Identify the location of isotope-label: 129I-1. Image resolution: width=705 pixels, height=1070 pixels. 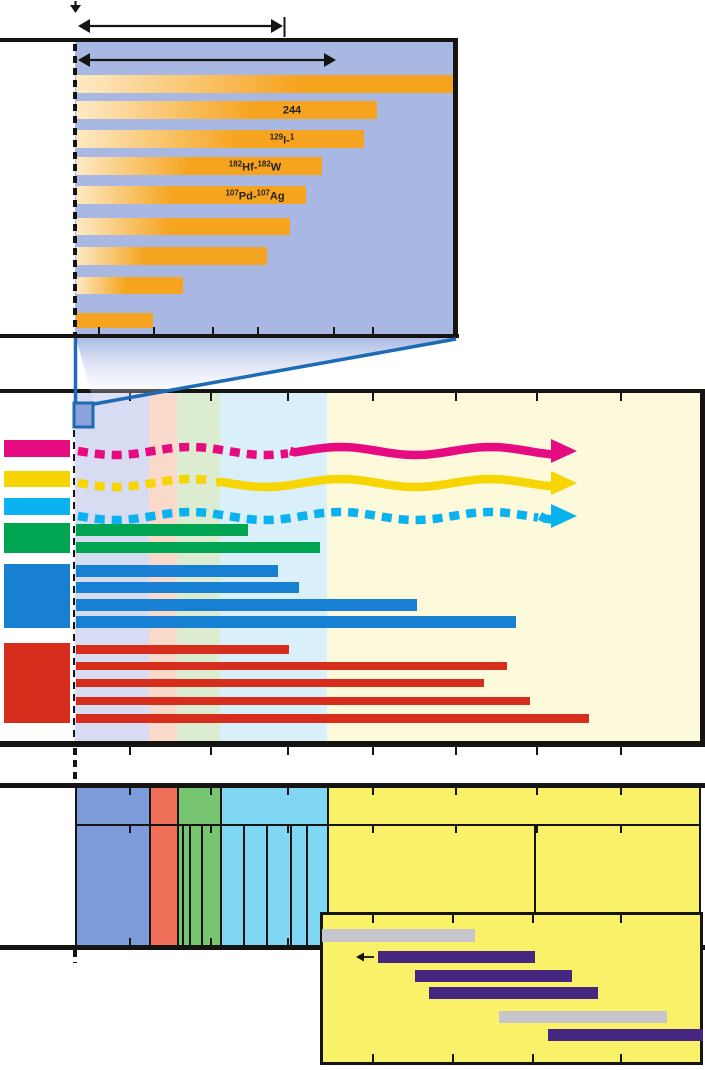
(282, 139).